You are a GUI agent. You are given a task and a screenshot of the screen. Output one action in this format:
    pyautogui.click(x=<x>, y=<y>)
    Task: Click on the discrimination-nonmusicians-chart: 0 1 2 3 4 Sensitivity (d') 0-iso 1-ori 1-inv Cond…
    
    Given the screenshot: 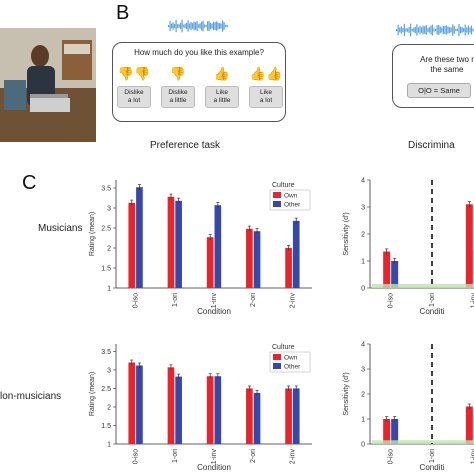 What is the action you would take?
    pyautogui.click(x=408, y=407)
    